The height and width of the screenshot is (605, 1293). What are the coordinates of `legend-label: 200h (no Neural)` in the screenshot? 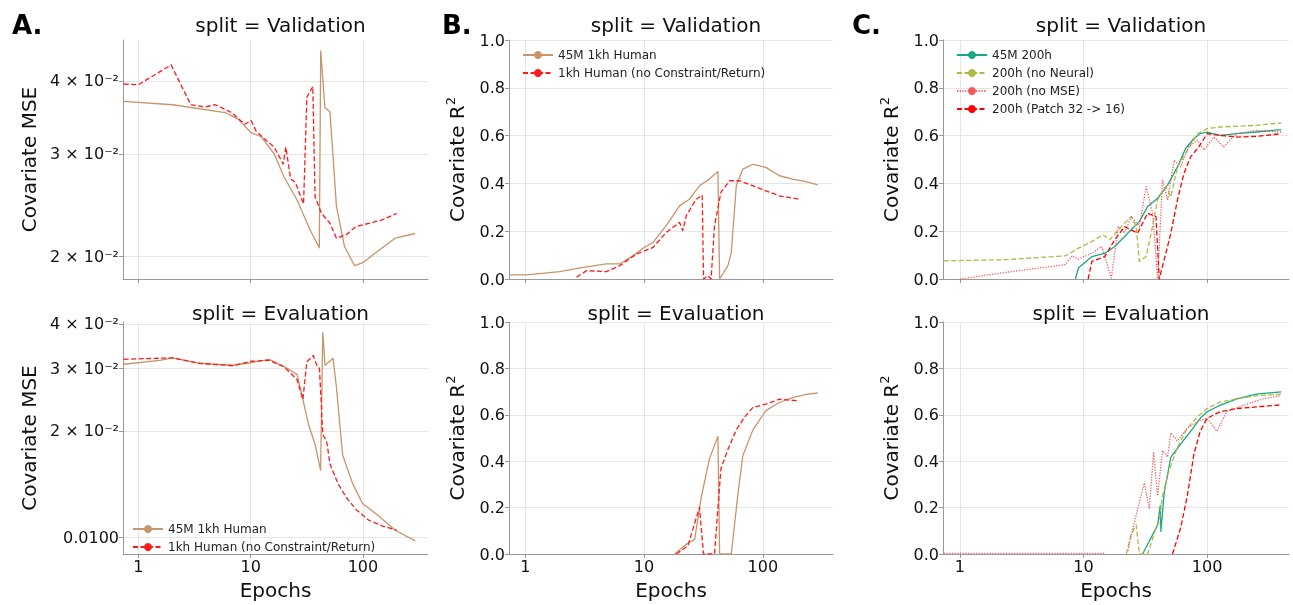 It's located at (1043, 73).